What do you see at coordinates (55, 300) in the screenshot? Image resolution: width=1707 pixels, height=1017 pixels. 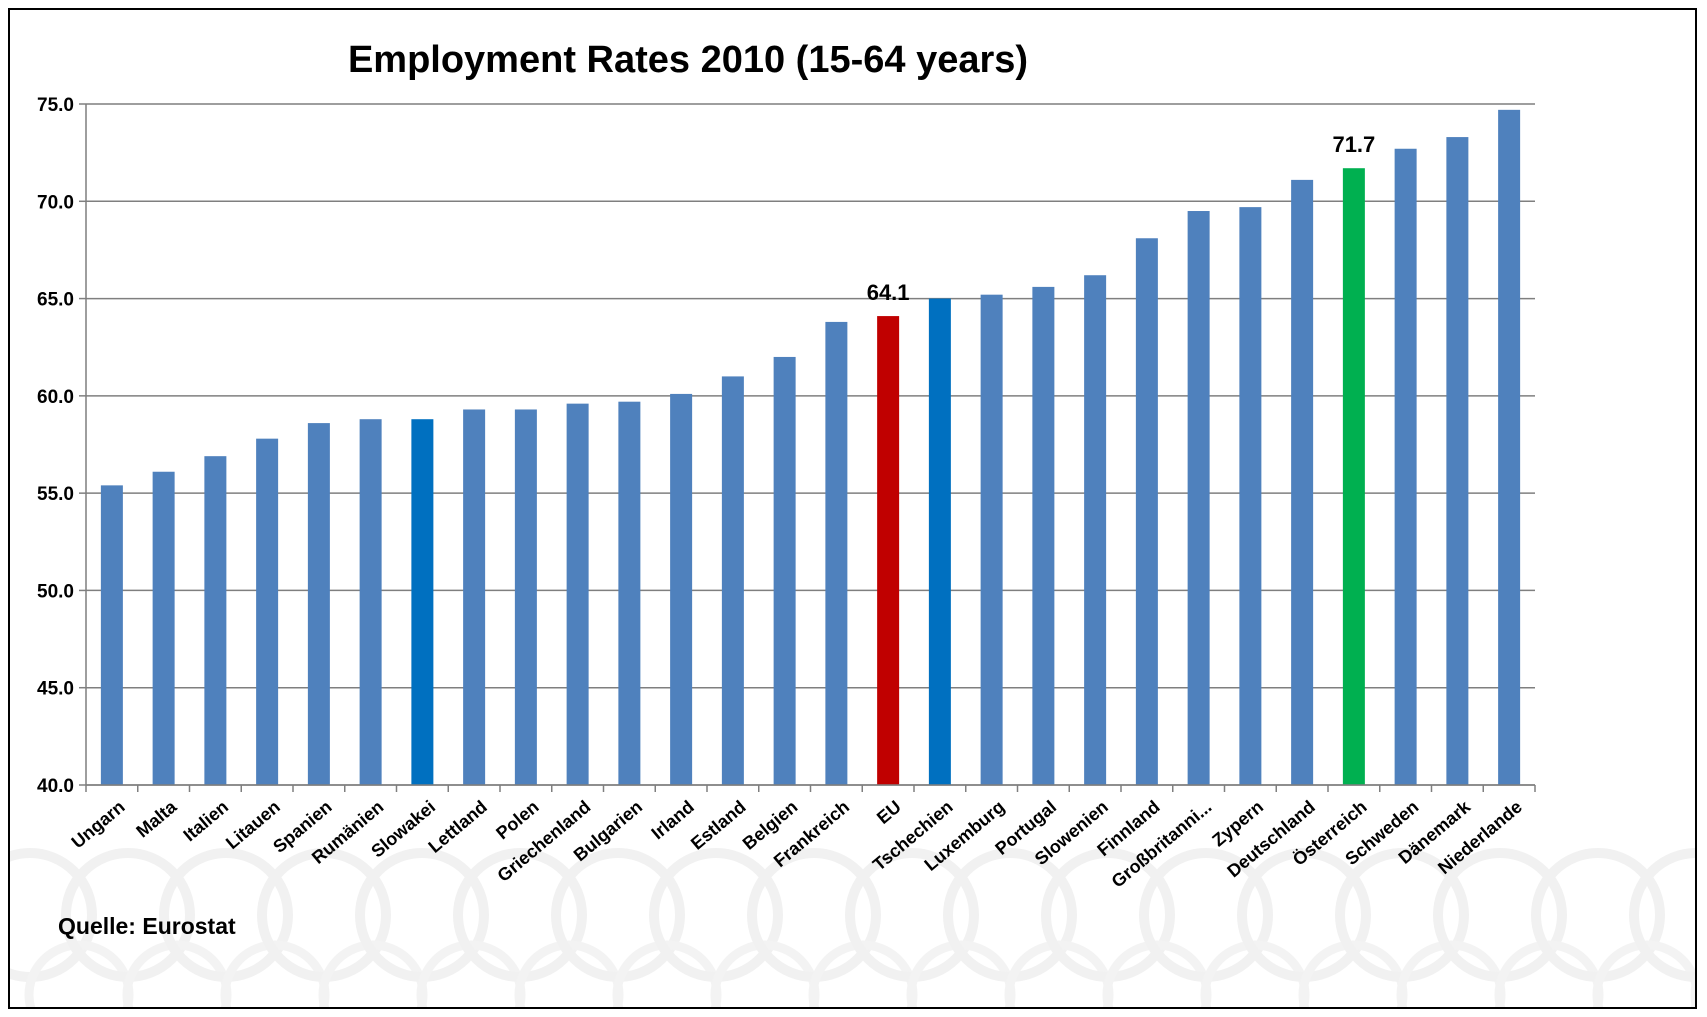 I see `y-tick-label: 65.0` at bounding box center [55, 300].